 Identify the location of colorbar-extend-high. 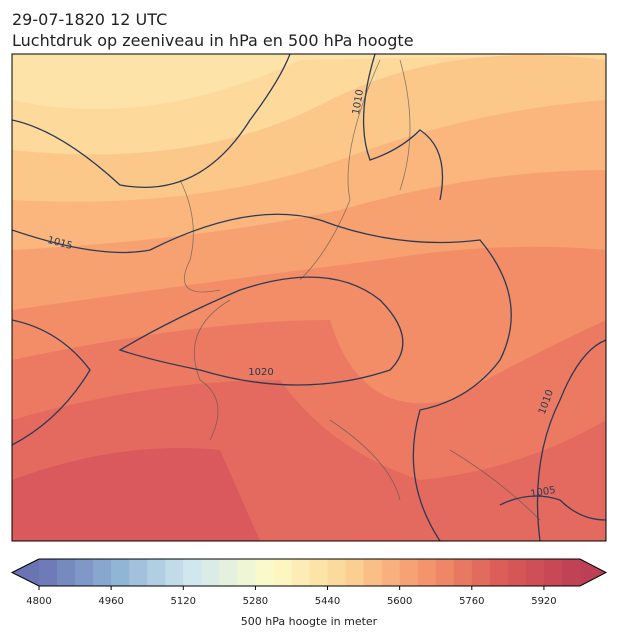
(593, 572).